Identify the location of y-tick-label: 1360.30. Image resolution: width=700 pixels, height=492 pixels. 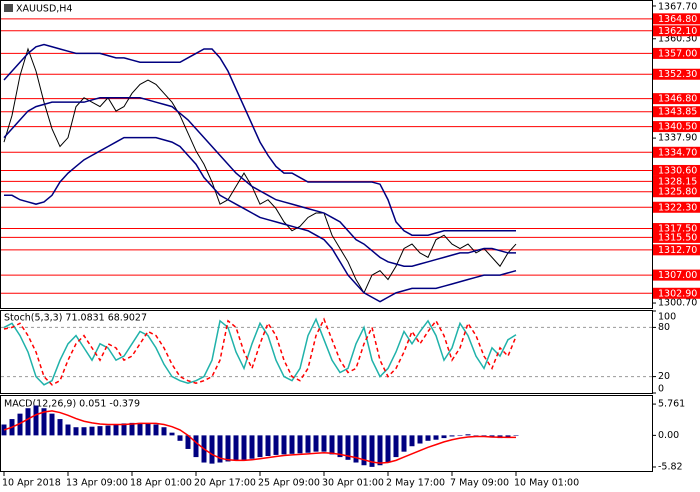
(677, 38).